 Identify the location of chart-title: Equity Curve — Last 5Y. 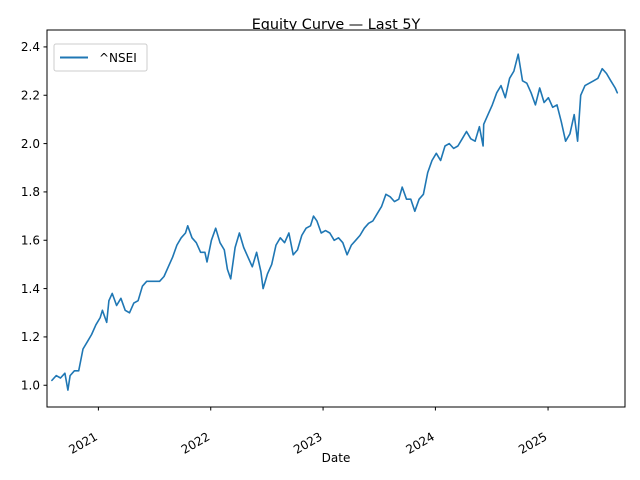
(336, 25).